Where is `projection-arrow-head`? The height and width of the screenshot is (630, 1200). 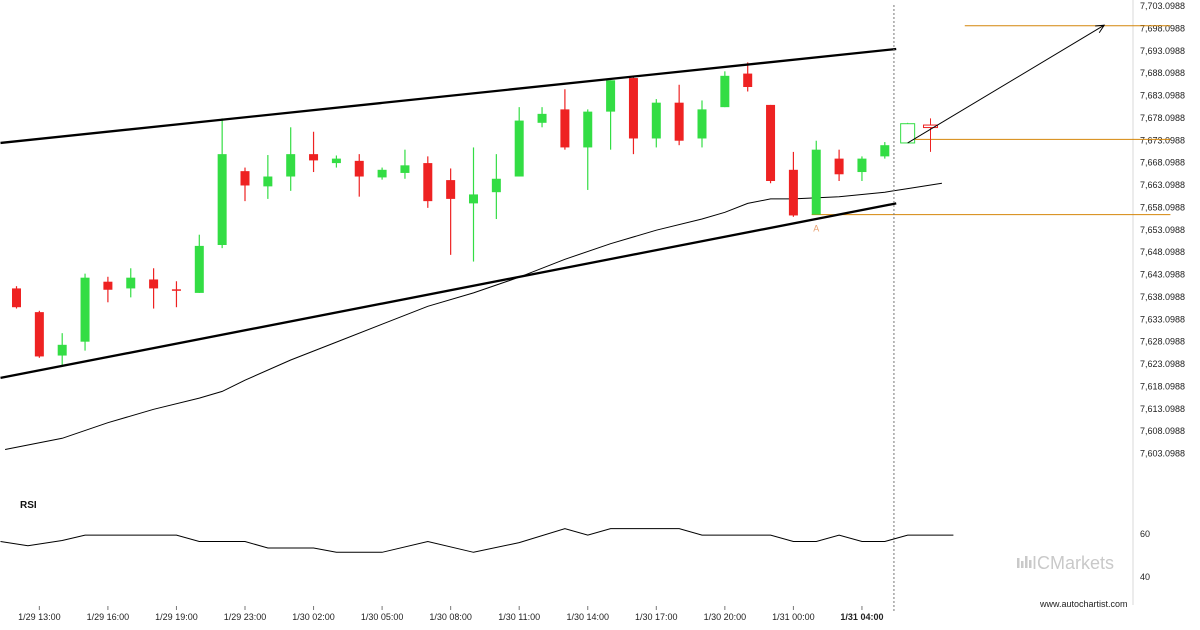
projection-arrow-head is located at coordinates (1100, 29).